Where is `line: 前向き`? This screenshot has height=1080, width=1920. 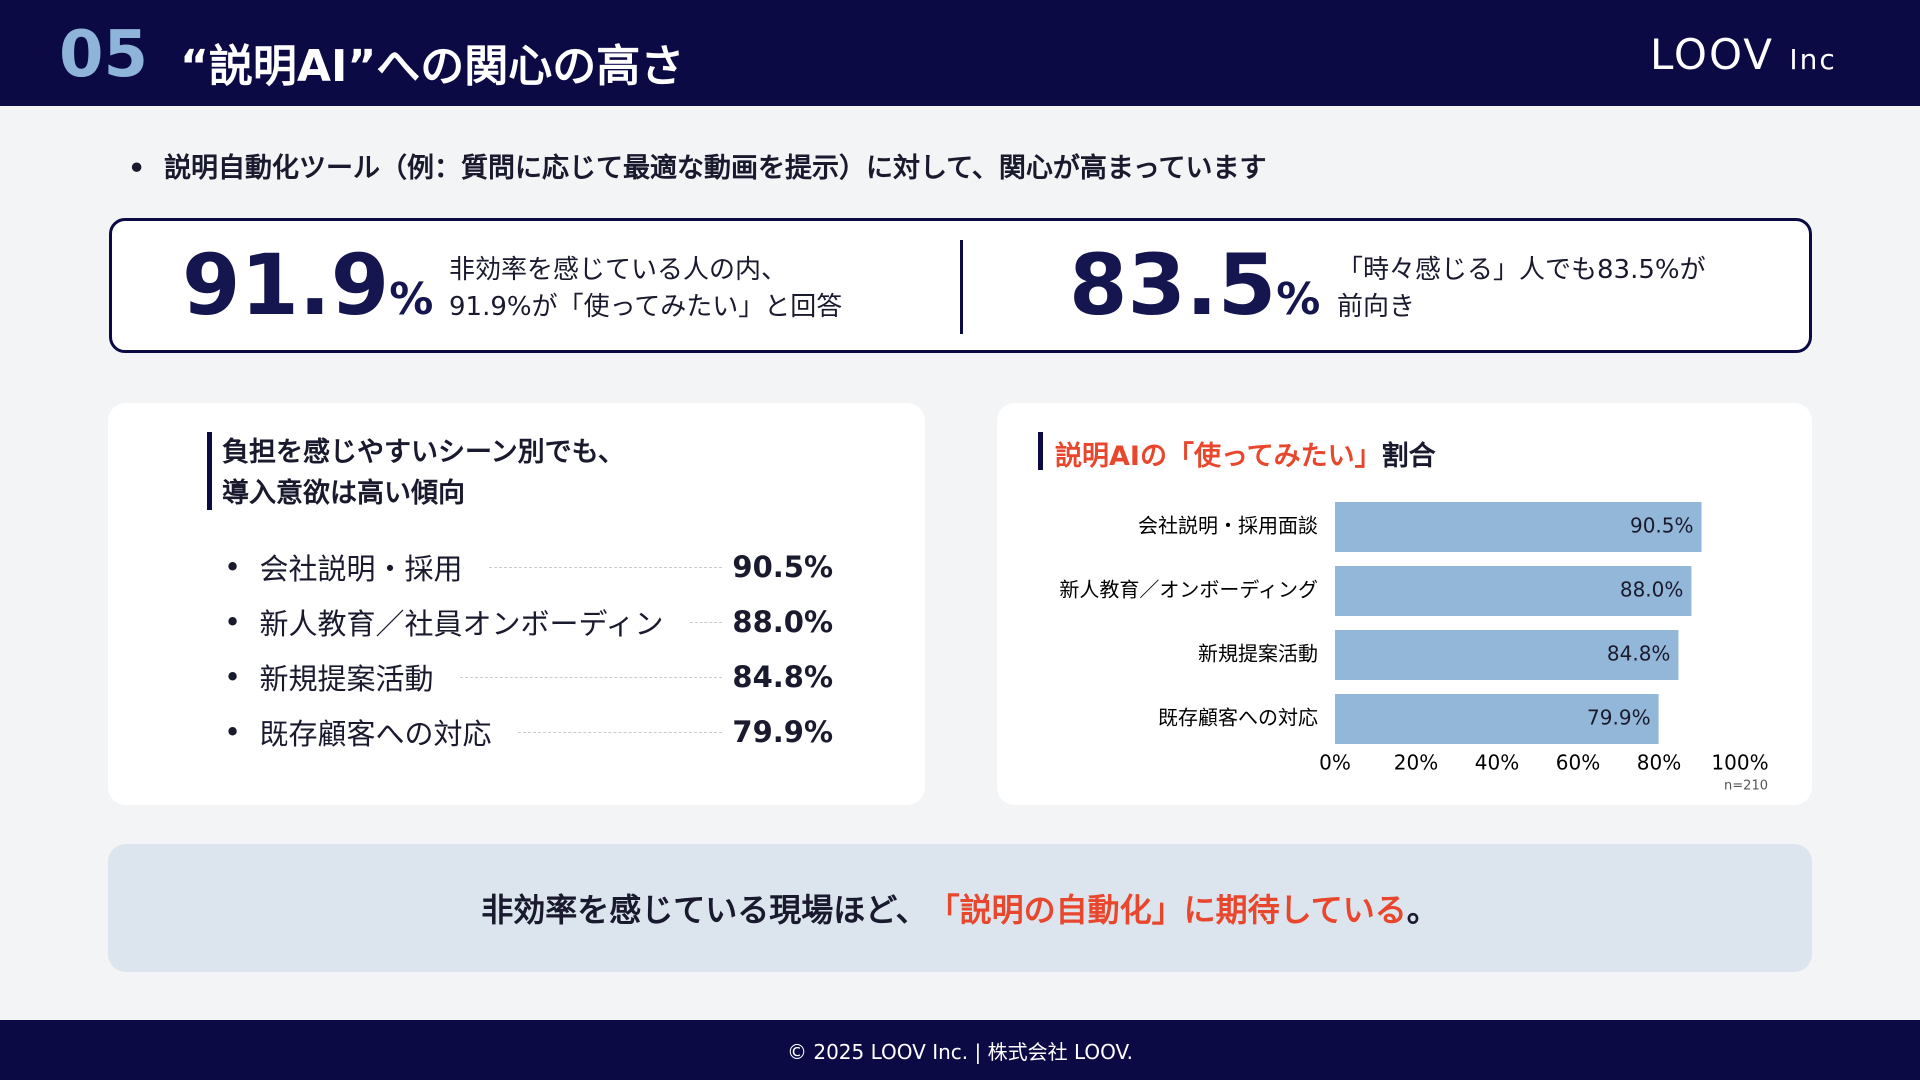 line: 前向き is located at coordinates (1376, 307).